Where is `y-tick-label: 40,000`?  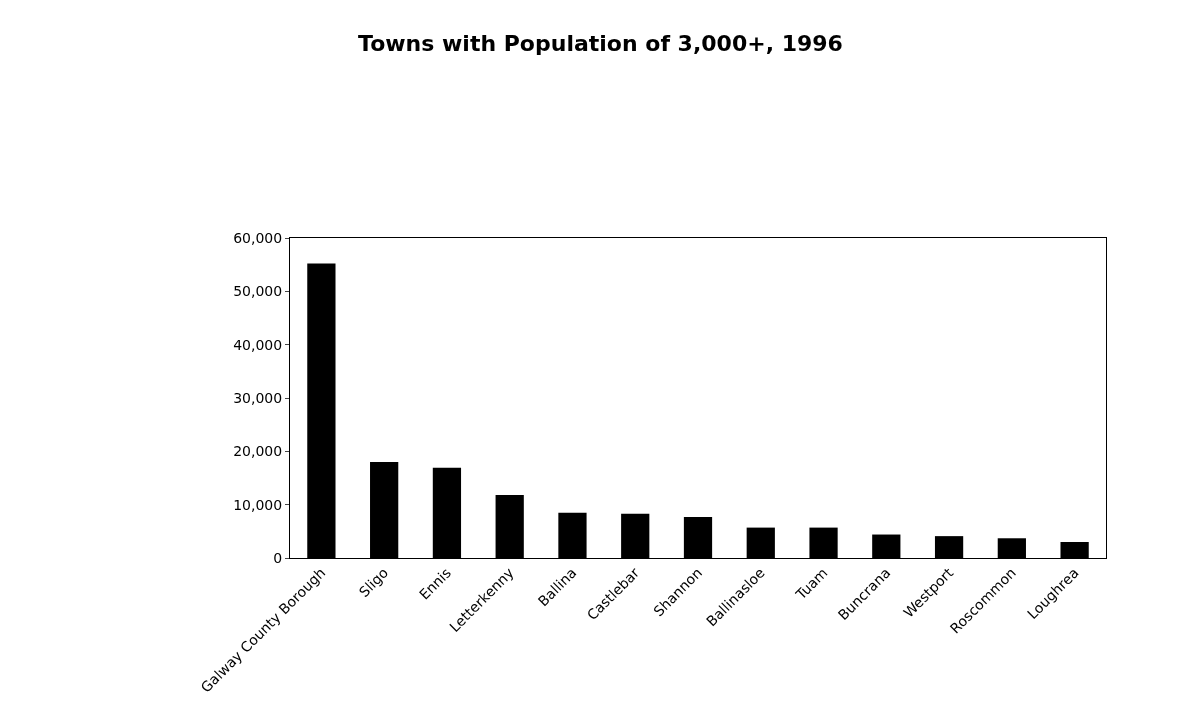
y-tick-label: 40,000 is located at coordinates (258, 344).